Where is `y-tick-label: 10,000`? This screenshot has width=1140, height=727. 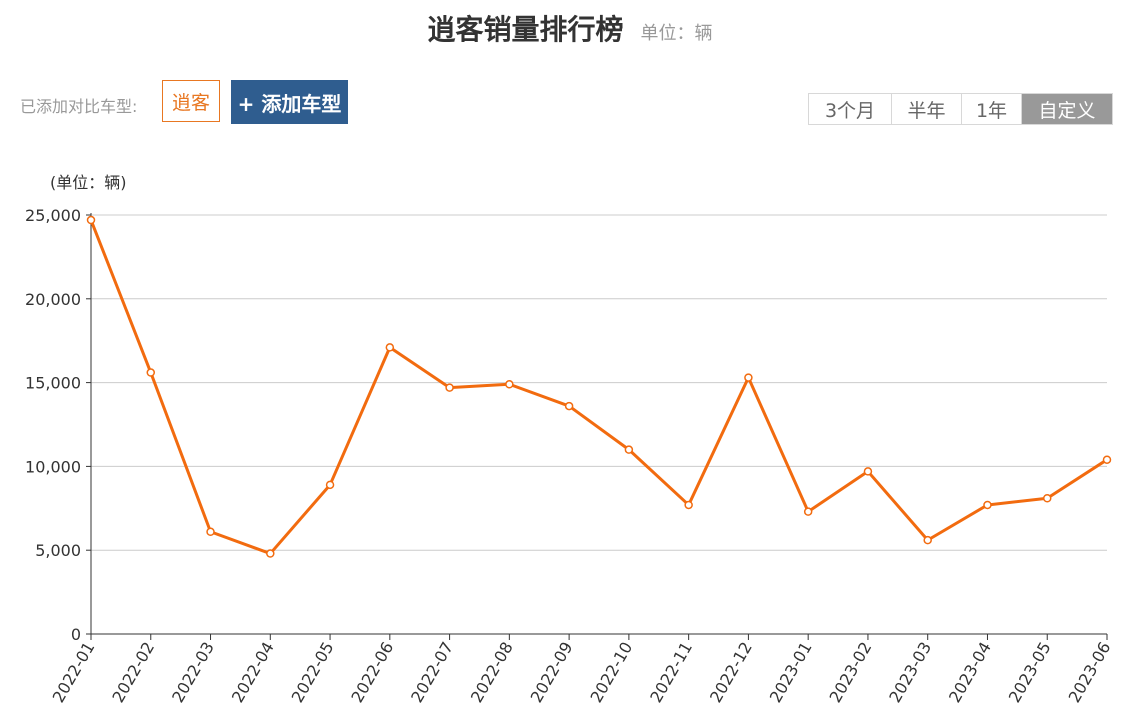
y-tick-label: 10,000 is located at coordinates (53, 466).